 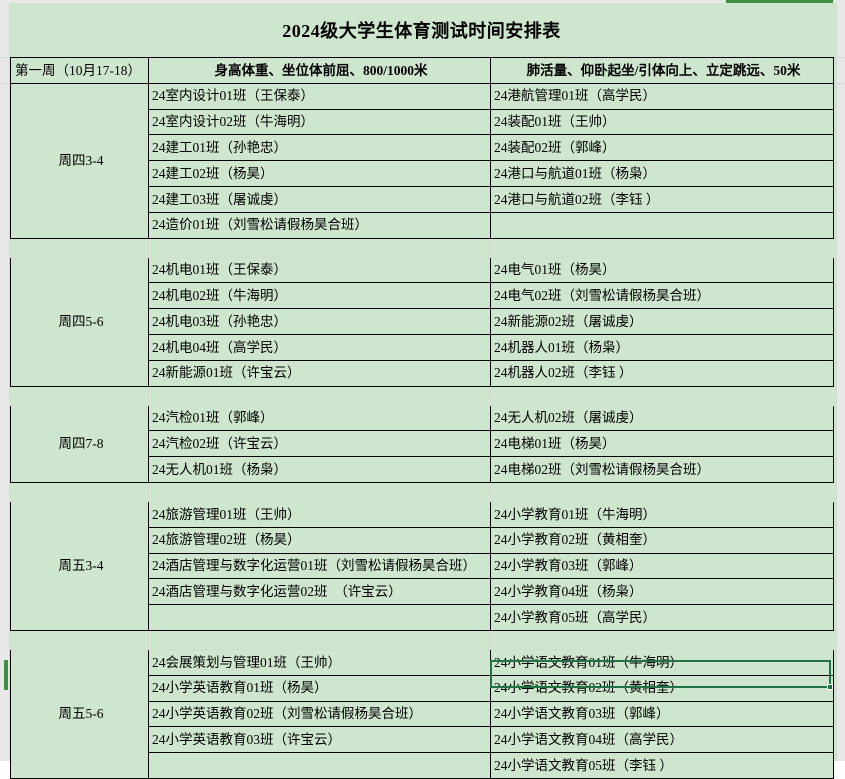 What do you see at coordinates (662, 173) in the screenshot?
I see `class-cell: 24港口与航道01班（杨枭）` at bounding box center [662, 173].